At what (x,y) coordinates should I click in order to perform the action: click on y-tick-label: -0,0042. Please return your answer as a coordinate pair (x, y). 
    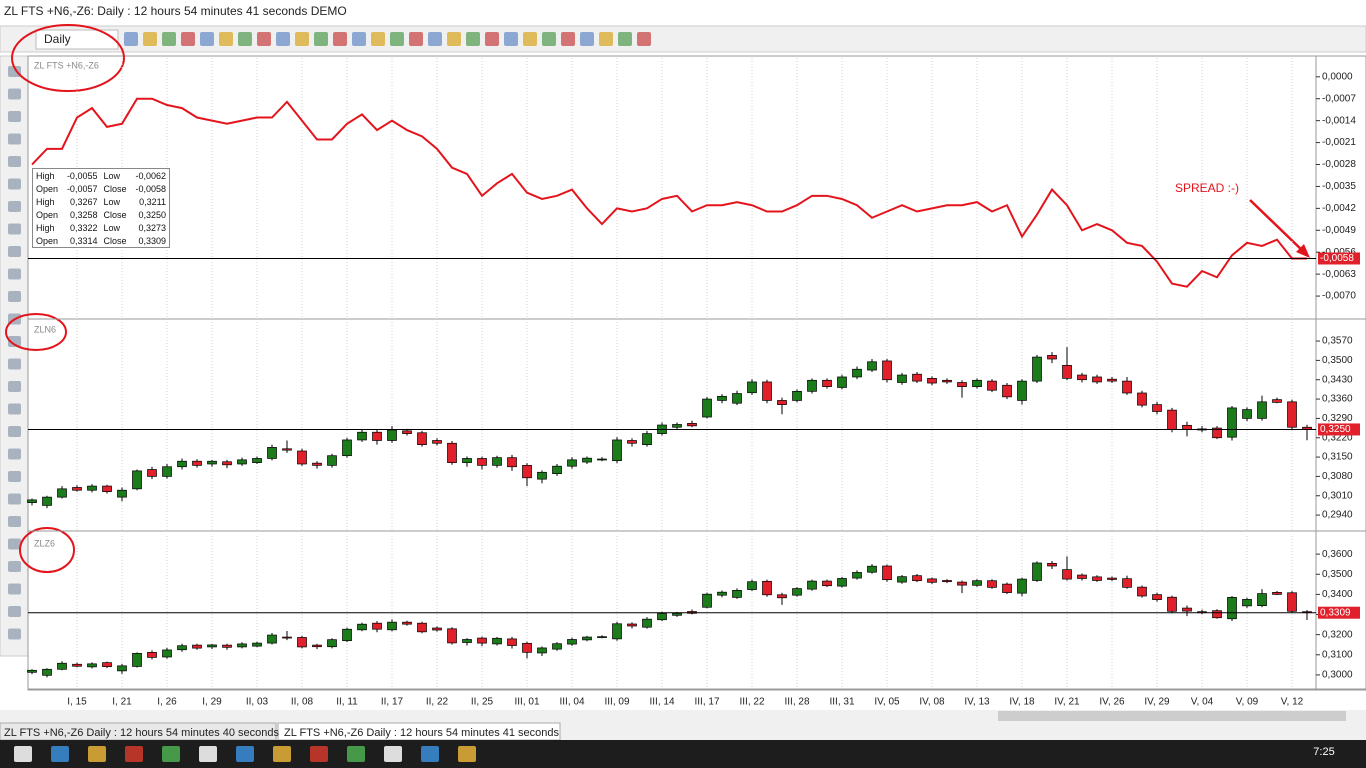
    Looking at the image, I should click on (1339, 208).